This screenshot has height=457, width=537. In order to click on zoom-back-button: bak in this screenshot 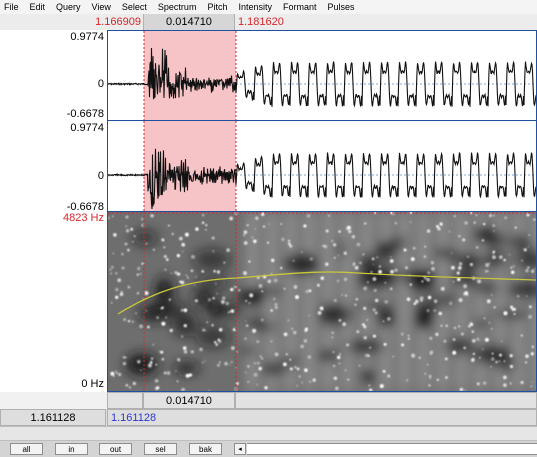, I will do `click(205, 449)`.